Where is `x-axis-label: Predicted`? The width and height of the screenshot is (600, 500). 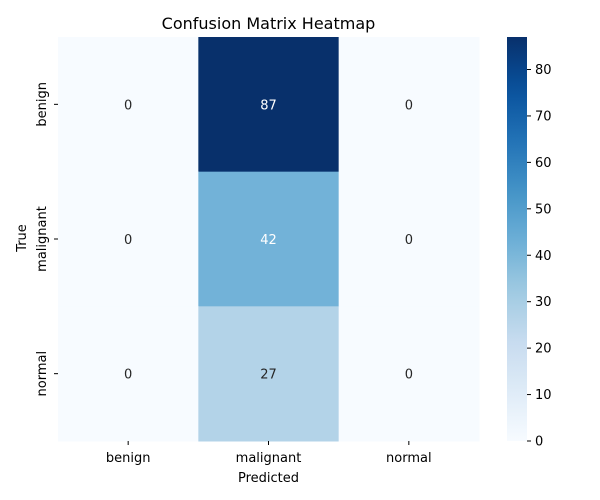
x-axis-label: Predicted is located at coordinates (268, 478).